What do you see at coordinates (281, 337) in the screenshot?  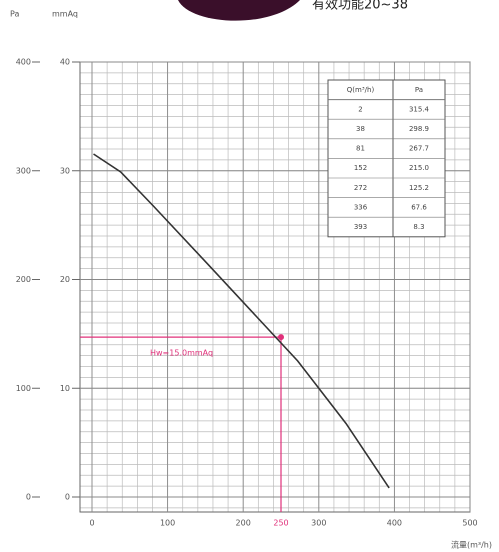 I see `operating-point` at bounding box center [281, 337].